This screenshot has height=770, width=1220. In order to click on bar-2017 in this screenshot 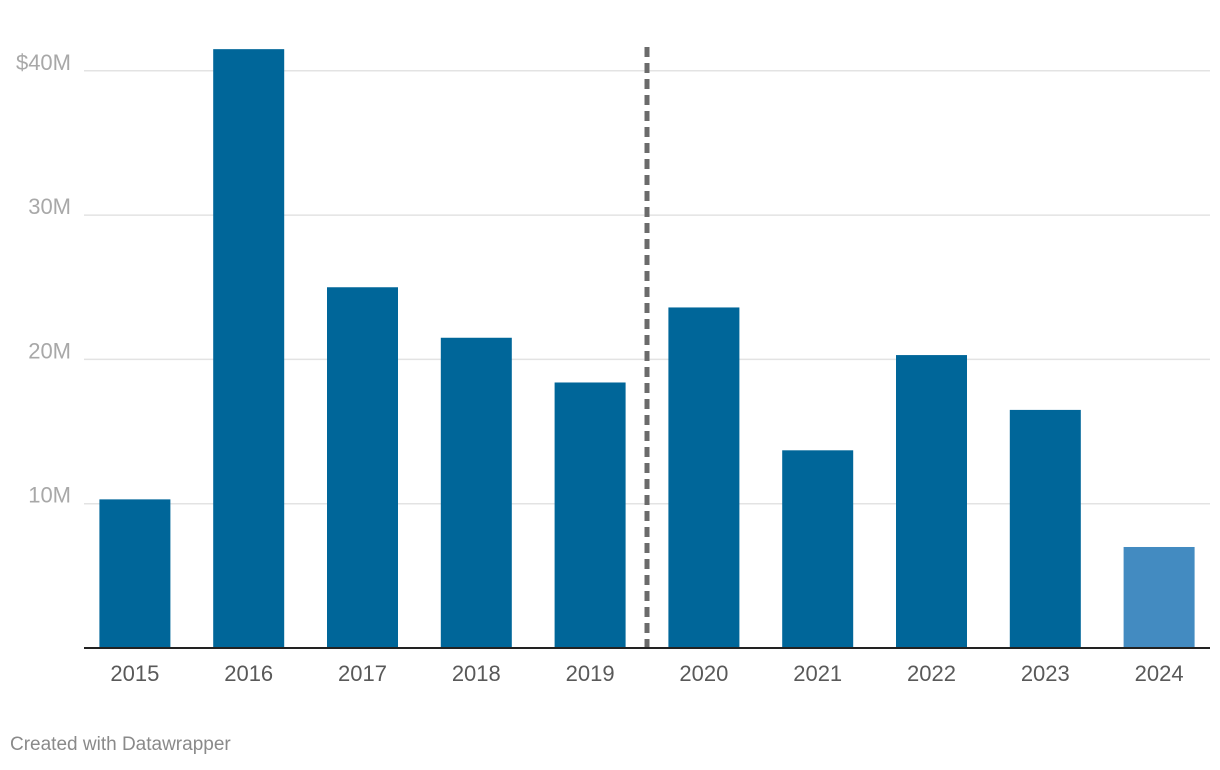, I will do `click(362, 467)`.